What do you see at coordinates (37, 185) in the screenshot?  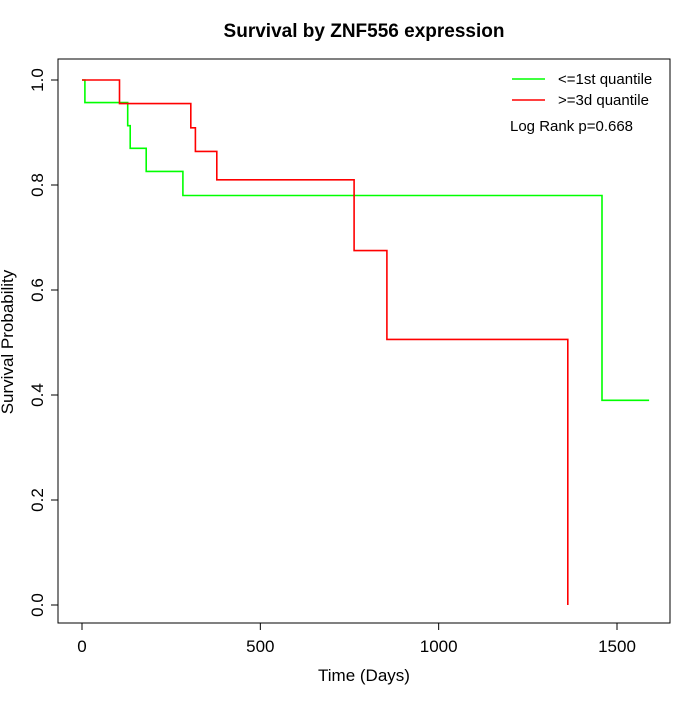 I see `y-tick-label: 0.8` at bounding box center [37, 185].